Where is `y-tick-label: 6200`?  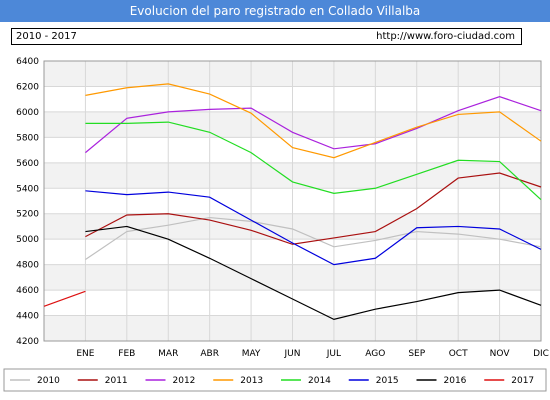
y-tick-label: 6200 is located at coordinates (27, 87).